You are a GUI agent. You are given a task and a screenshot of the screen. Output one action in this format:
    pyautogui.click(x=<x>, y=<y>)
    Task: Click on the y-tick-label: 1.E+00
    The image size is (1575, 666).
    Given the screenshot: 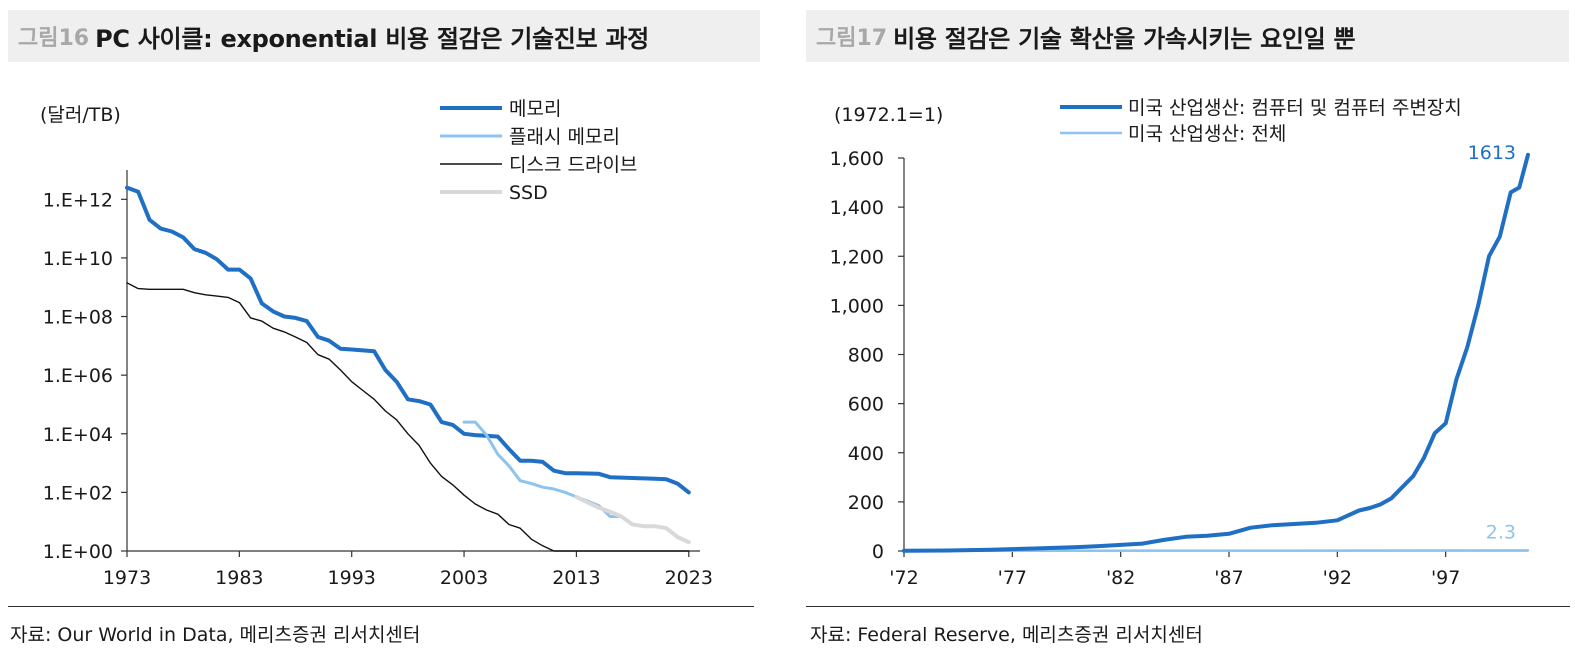 What is the action you would take?
    pyautogui.click(x=78, y=552)
    